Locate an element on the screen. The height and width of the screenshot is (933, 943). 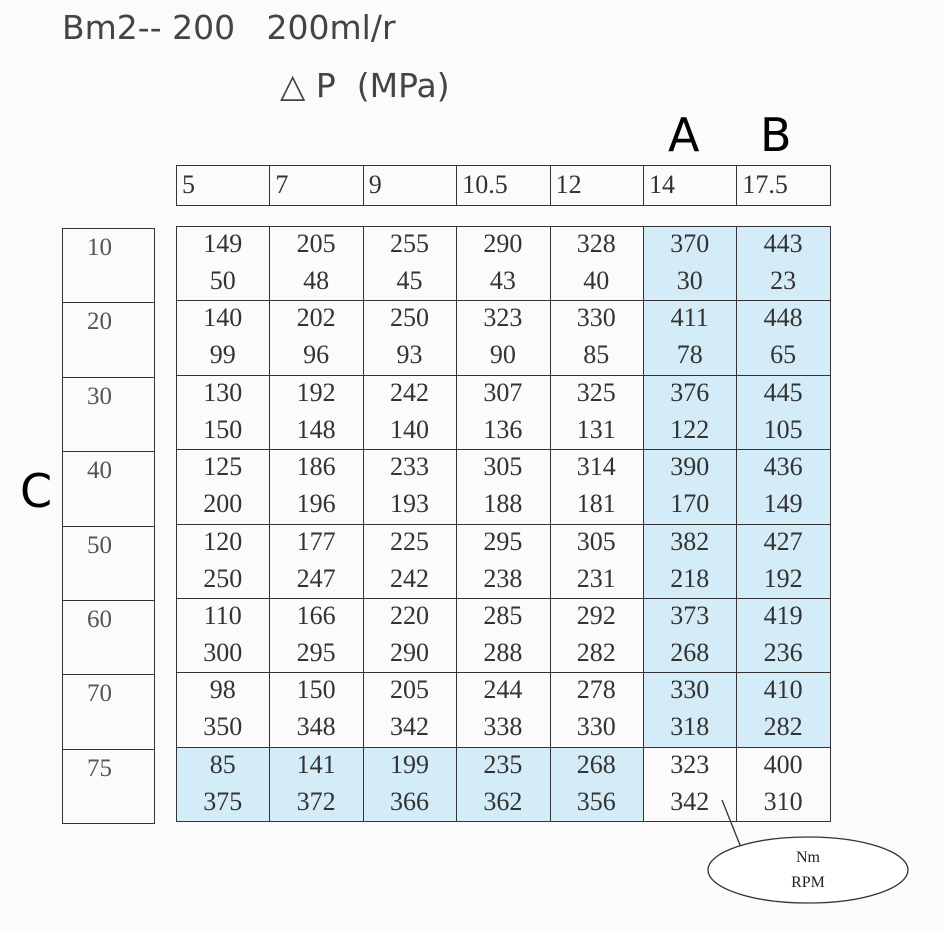
speed-value: 149 is located at coordinates (783, 504).